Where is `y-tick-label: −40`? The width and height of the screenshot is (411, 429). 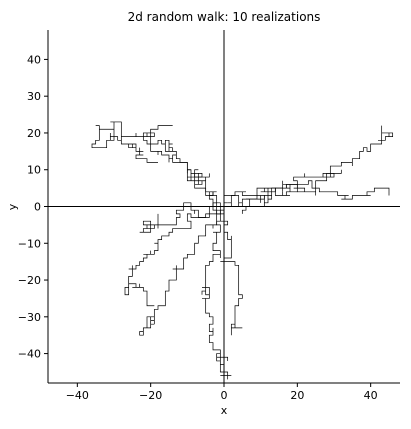
y-tick-label: −40 is located at coordinates (29, 354).